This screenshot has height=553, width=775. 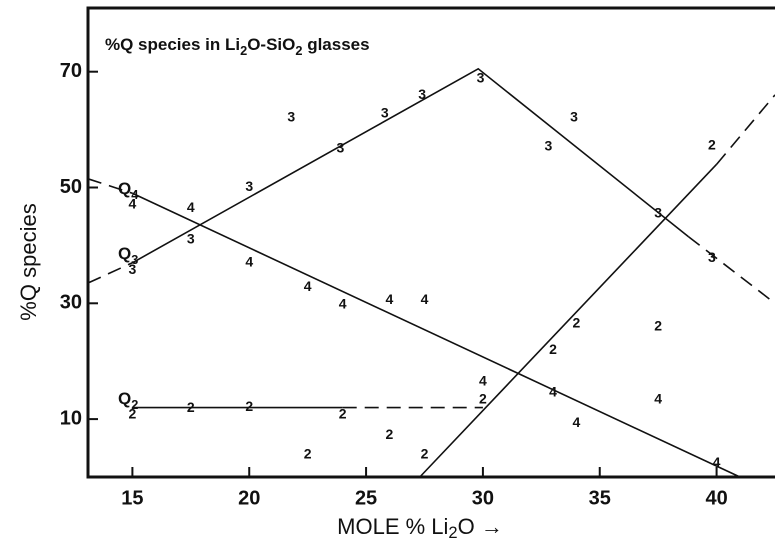 What do you see at coordinates (249, 498) in the screenshot?
I see `x-tick-label: 20` at bounding box center [249, 498].